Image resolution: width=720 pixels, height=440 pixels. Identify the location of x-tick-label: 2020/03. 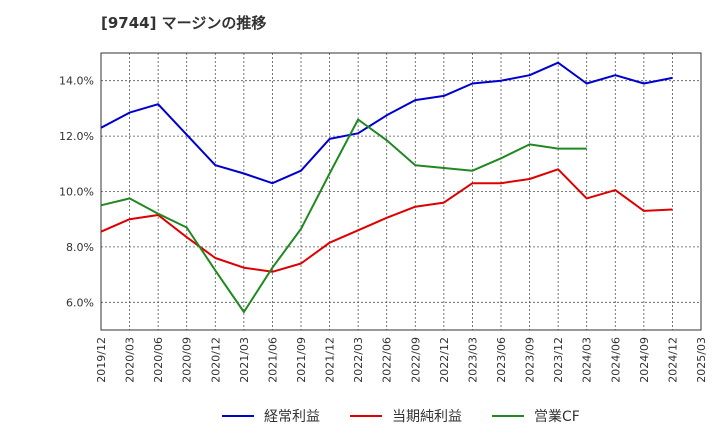
(130, 360).